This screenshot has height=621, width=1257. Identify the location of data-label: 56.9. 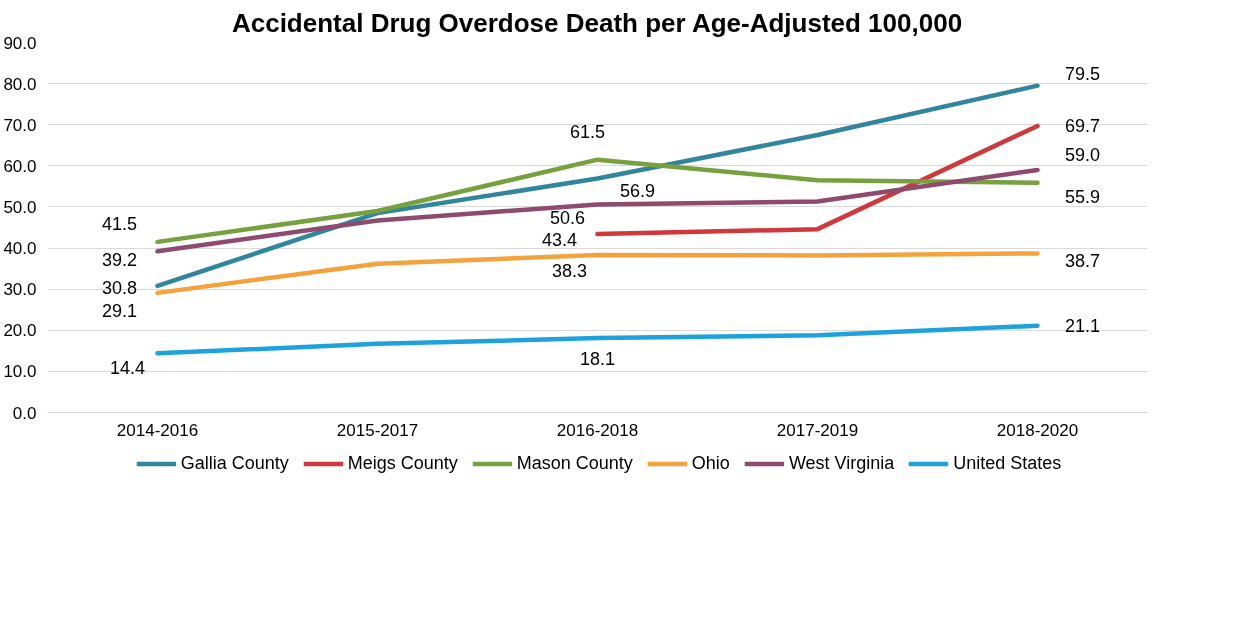
(637, 191).